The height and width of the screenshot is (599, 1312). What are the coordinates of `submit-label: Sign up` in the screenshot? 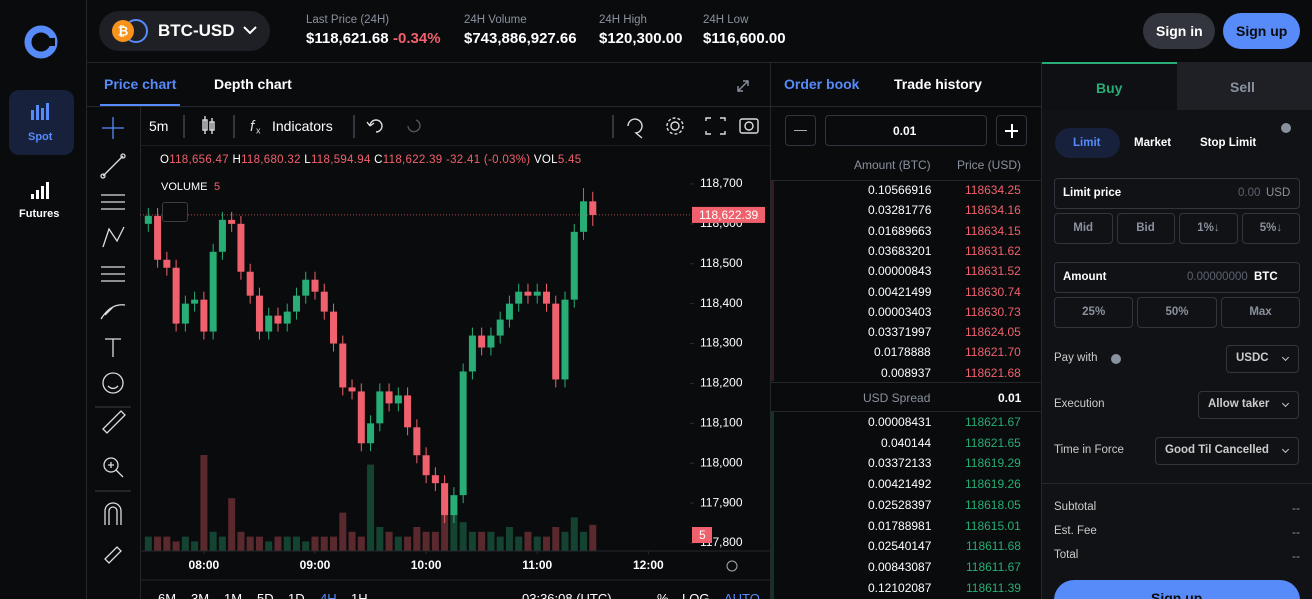 It's located at (1177, 594).